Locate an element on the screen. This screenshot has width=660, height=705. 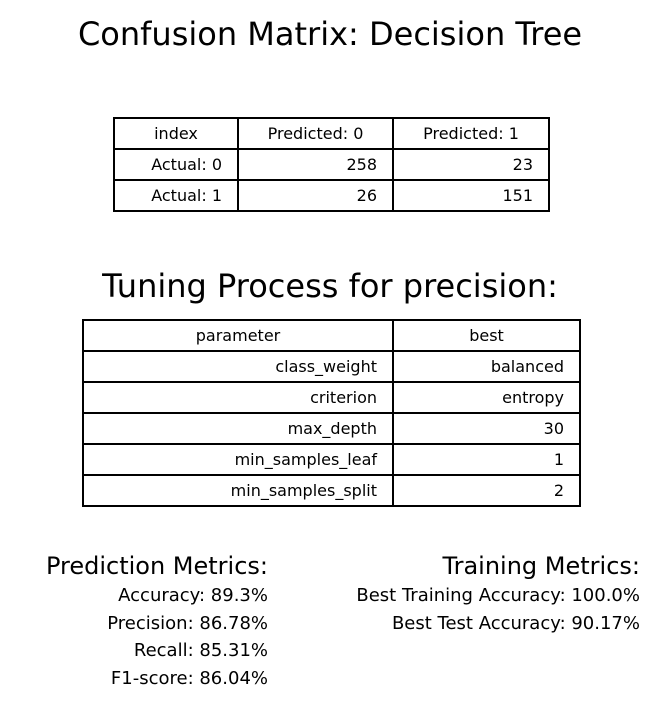
confusion-header-cell: Predicted: 1 is located at coordinates (471, 133).